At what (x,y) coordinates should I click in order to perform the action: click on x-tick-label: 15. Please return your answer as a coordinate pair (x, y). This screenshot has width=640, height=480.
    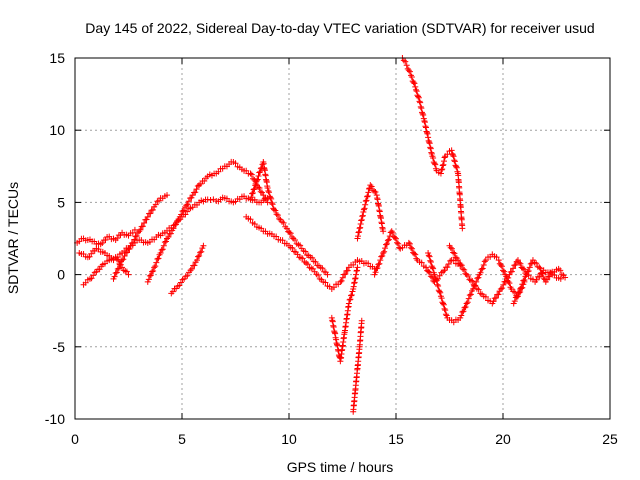
    Looking at the image, I should click on (396, 439).